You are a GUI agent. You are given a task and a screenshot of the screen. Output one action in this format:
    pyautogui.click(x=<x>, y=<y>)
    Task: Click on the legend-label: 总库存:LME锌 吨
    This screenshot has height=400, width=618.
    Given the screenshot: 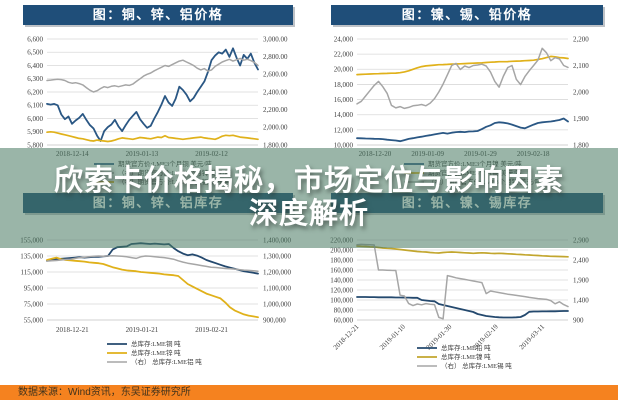 What is the action you would take?
    pyautogui.click(x=156, y=352)
    